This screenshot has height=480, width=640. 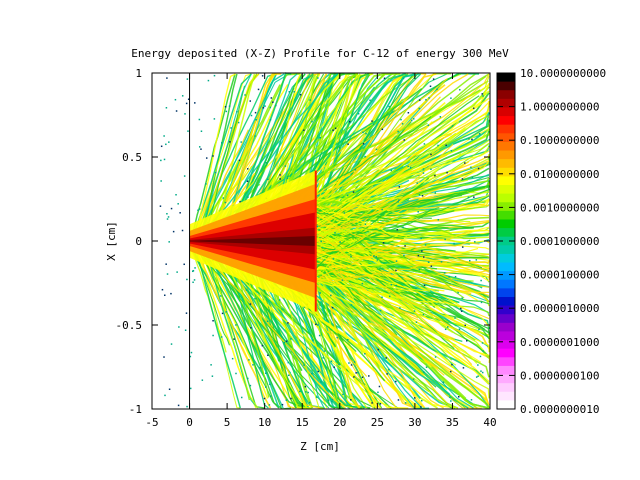 What do you see at coordinates (339, 422) in the screenshot?
I see `x-tick-label: 20` at bounding box center [339, 422].